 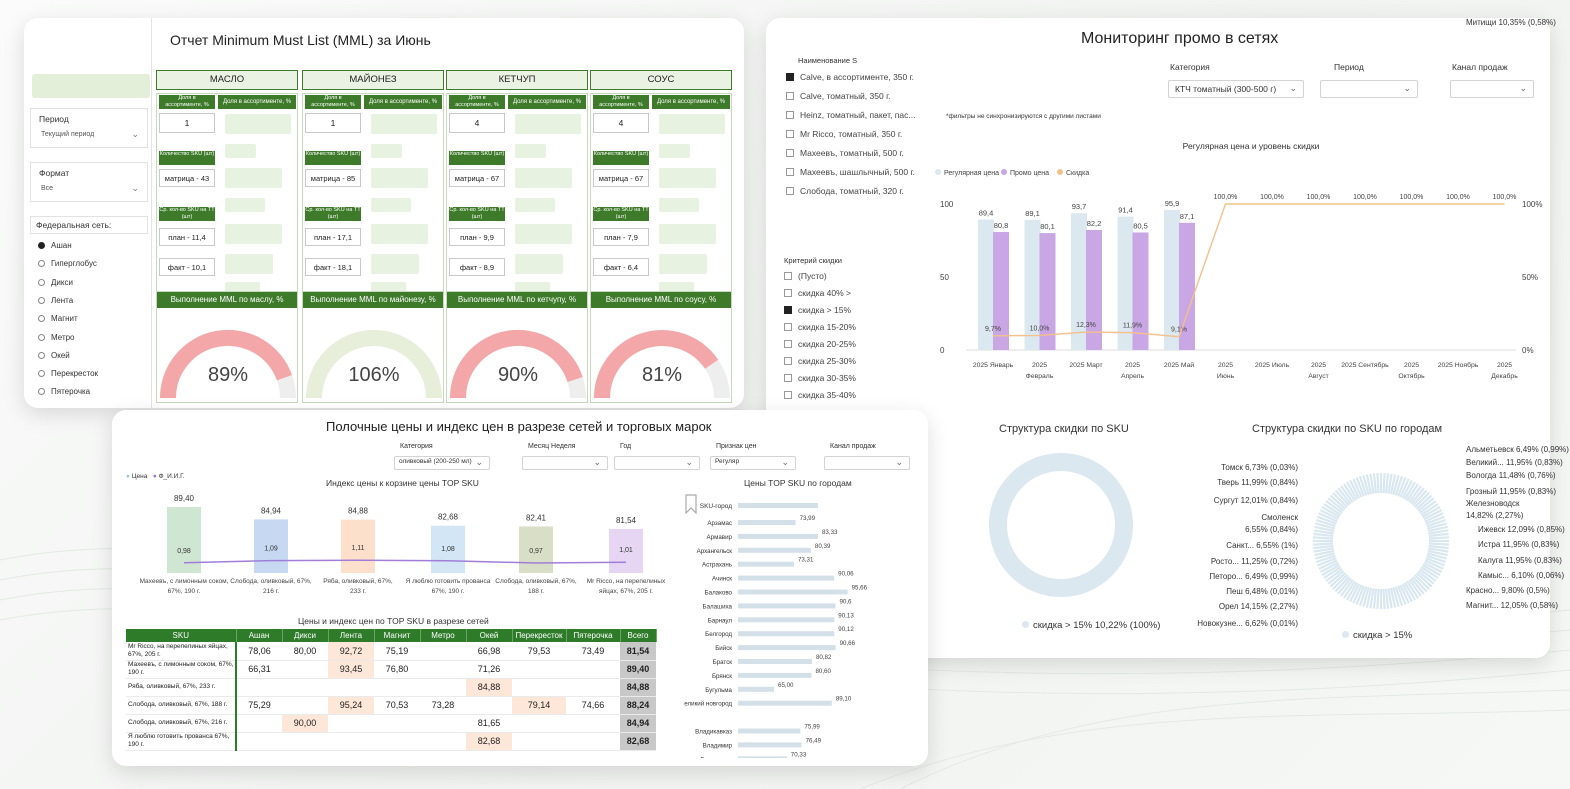 I want to click on table-sku-cell: Слобода, оливковый, 67%, 188 г., so click(x=181, y=705).